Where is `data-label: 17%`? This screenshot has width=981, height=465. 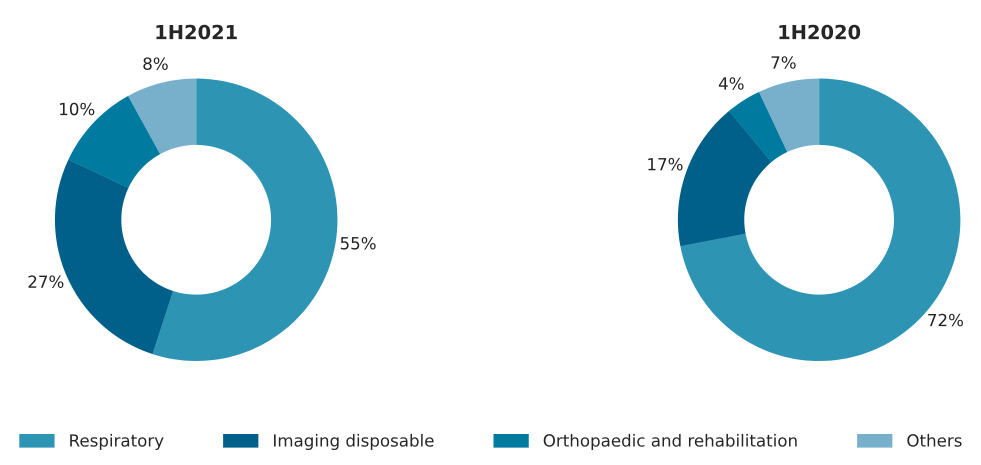 data-label: 17% is located at coordinates (665, 164).